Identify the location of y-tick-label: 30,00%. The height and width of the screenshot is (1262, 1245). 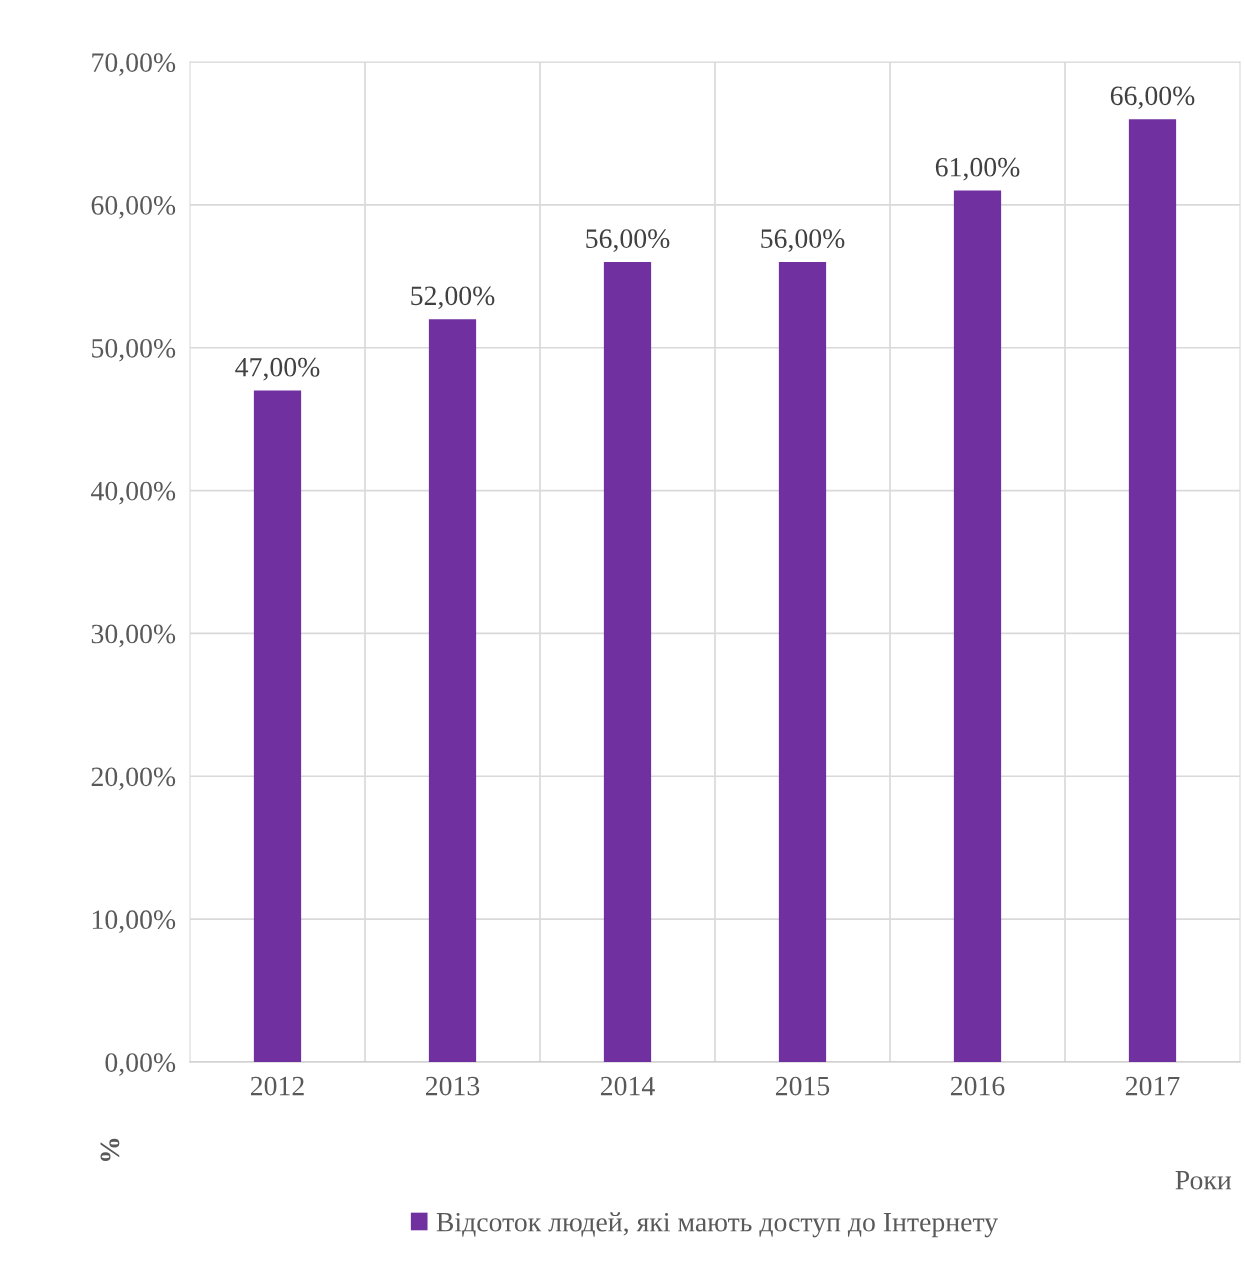
(133, 636).